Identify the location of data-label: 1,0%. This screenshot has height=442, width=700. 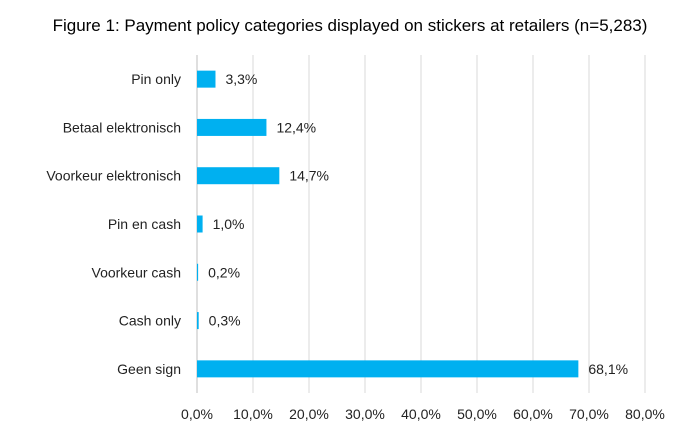
(229, 224).